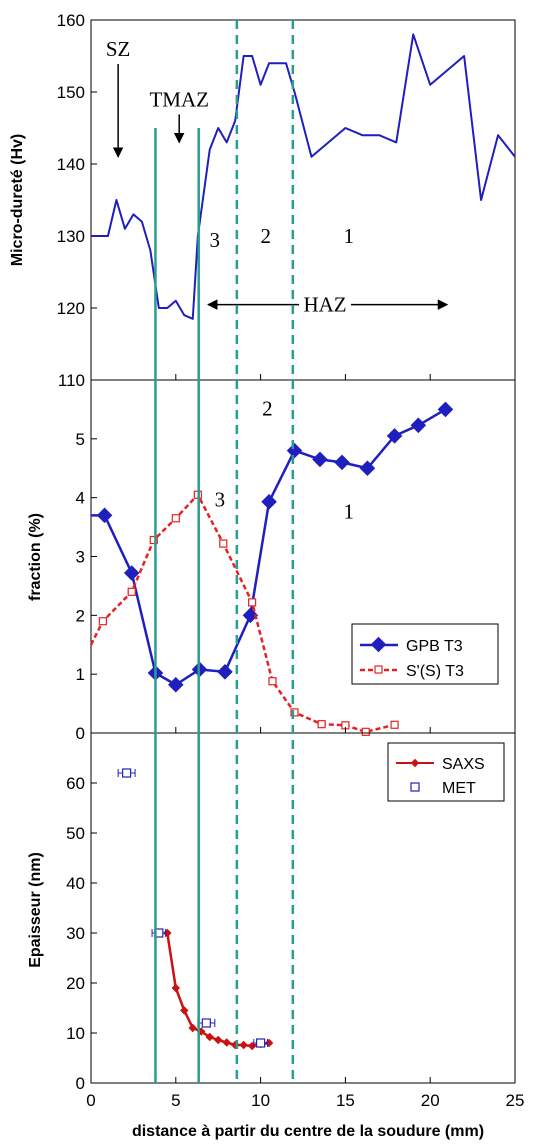 This screenshot has width=537, height=1146. I want to click on x-tick-label: 0, so click(90, 1100).